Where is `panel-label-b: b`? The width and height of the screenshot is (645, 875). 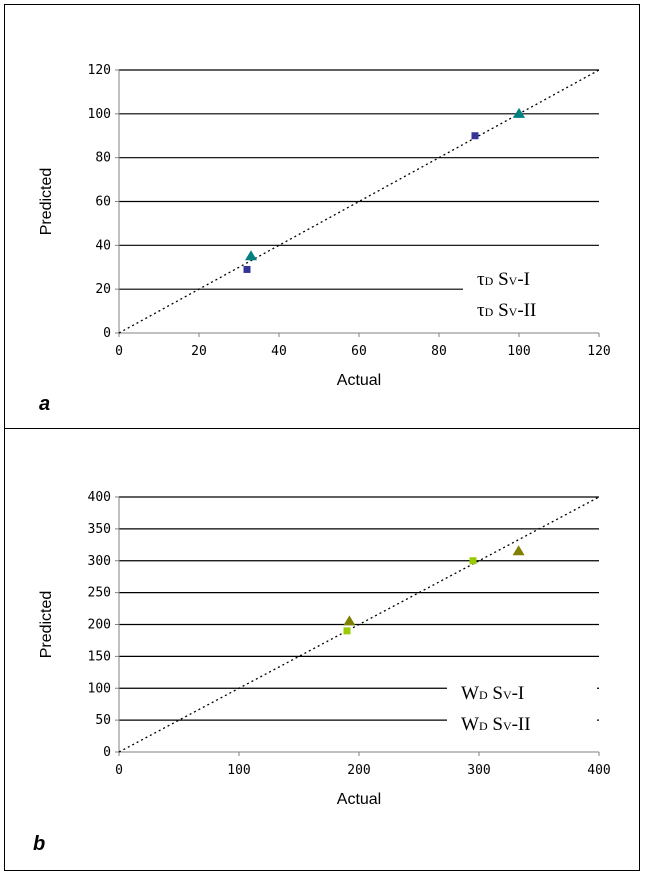 panel-label-b: b is located at coordinates (39, 844).